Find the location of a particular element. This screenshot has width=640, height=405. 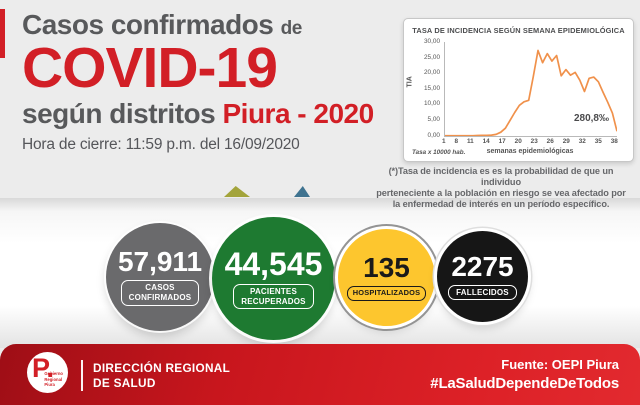

hospitalized-count: 135 is located at coordinates (386, 268).